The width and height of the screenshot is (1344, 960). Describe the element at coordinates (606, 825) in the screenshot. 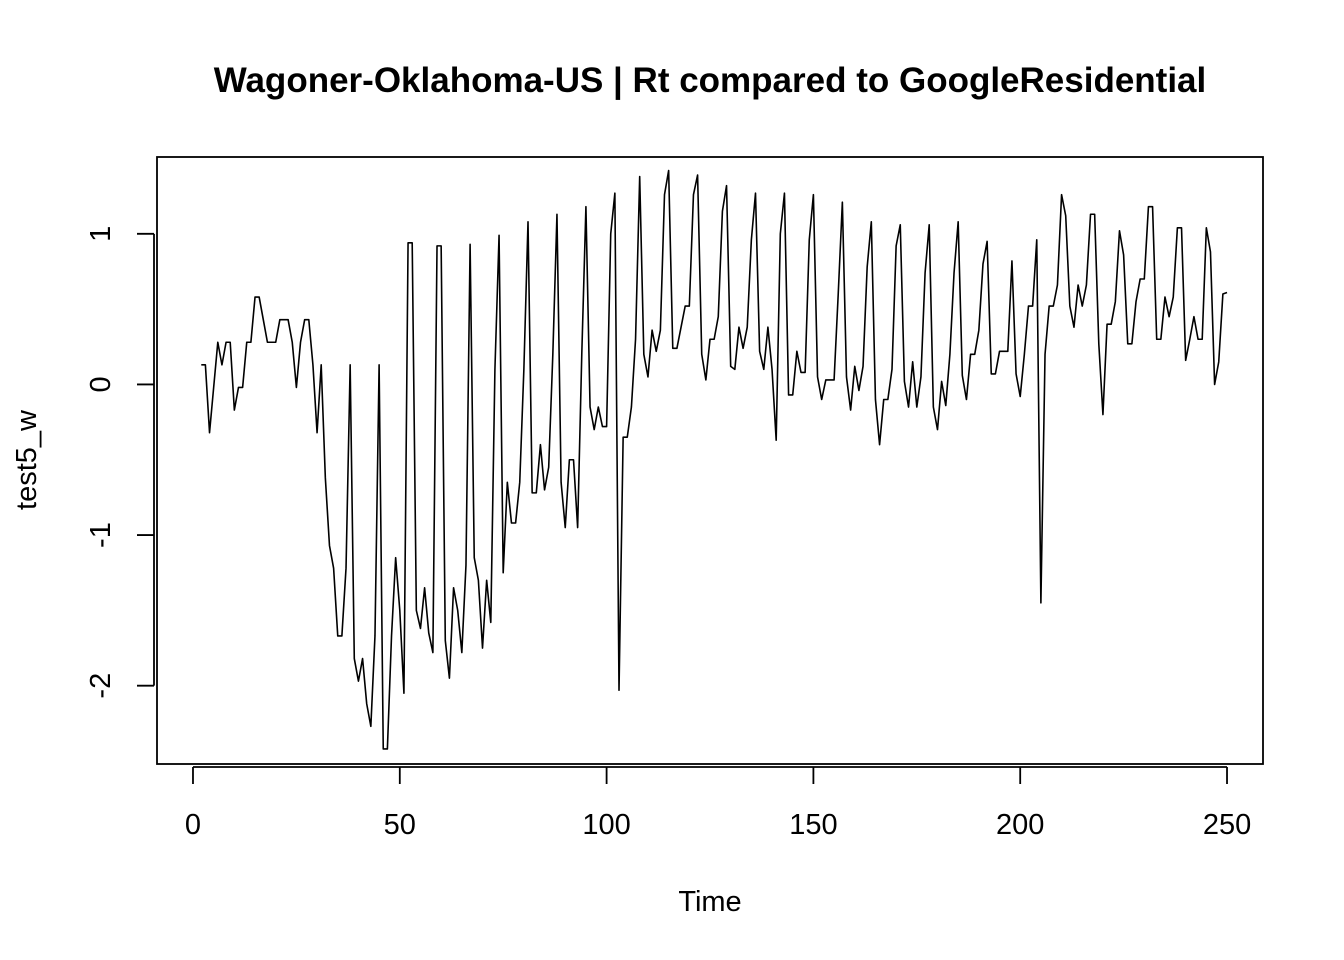

I see `x-tick-label-2: 100` at that location.